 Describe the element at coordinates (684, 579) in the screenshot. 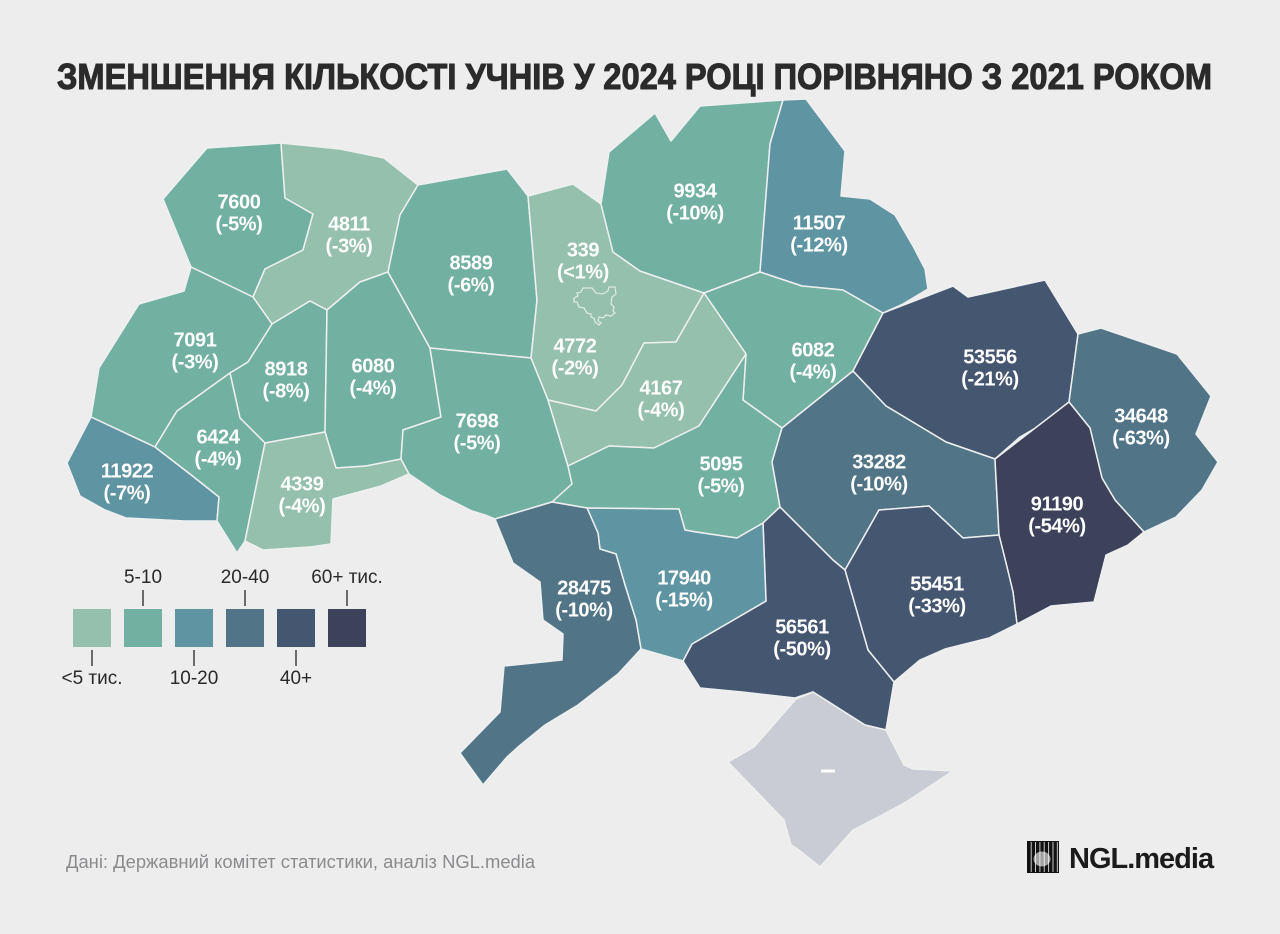

I see `svg-text: 17940` at that location.